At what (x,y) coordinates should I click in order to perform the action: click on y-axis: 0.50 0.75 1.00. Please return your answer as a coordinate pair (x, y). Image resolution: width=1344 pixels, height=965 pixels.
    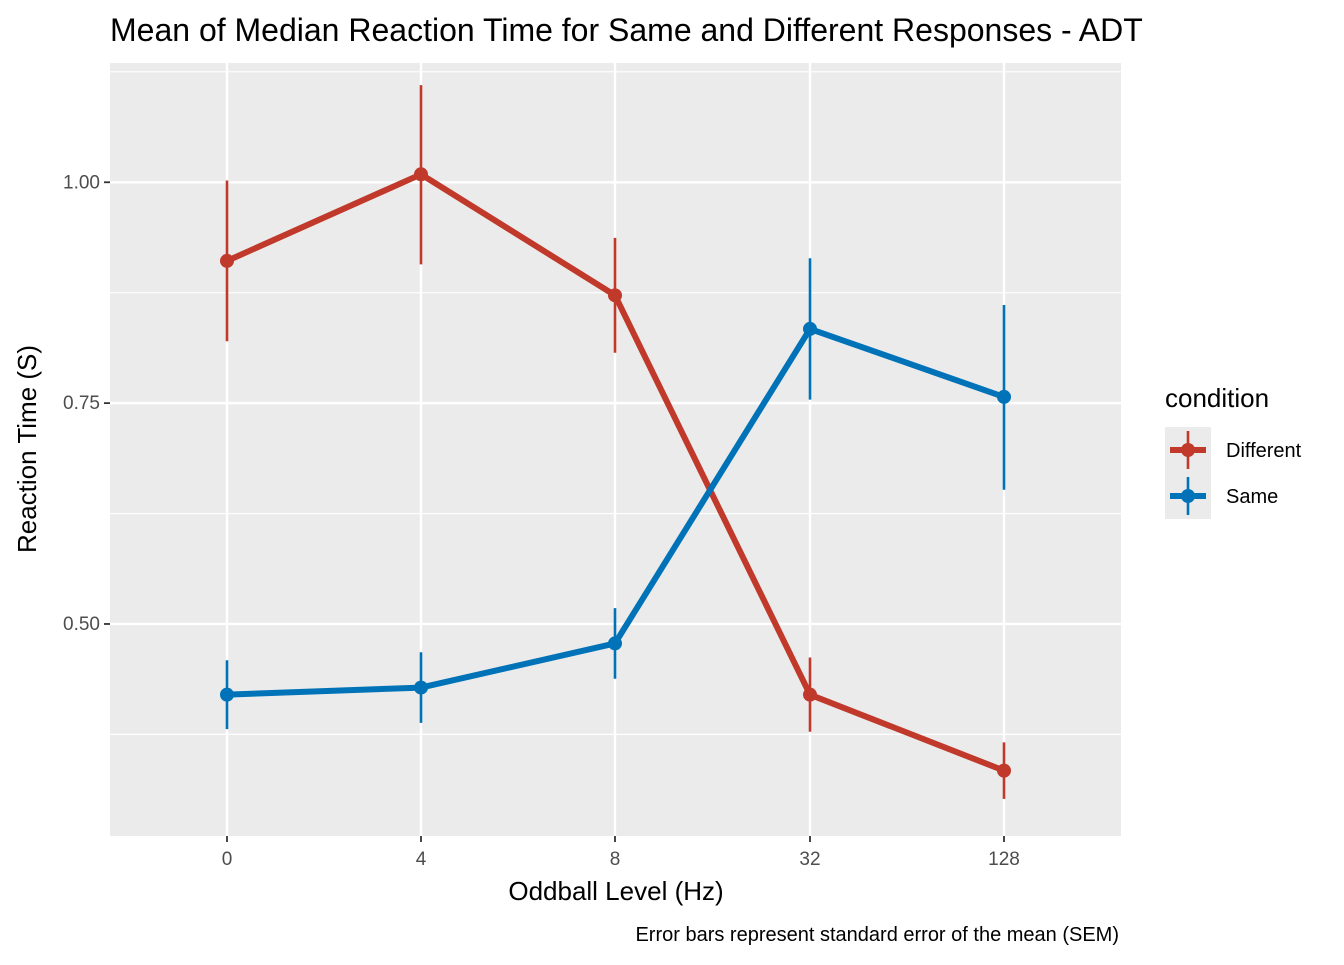
    Looking at the image, I should click on (86, 403).